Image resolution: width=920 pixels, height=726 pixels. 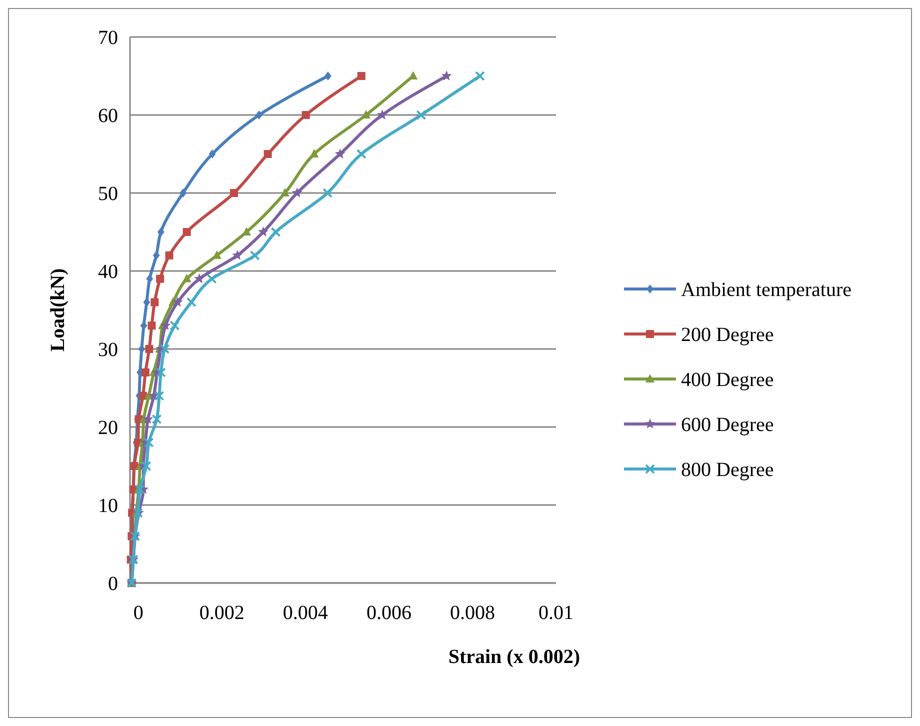 I want to click on y-tick-label: 10, so click(x=108, y=506).